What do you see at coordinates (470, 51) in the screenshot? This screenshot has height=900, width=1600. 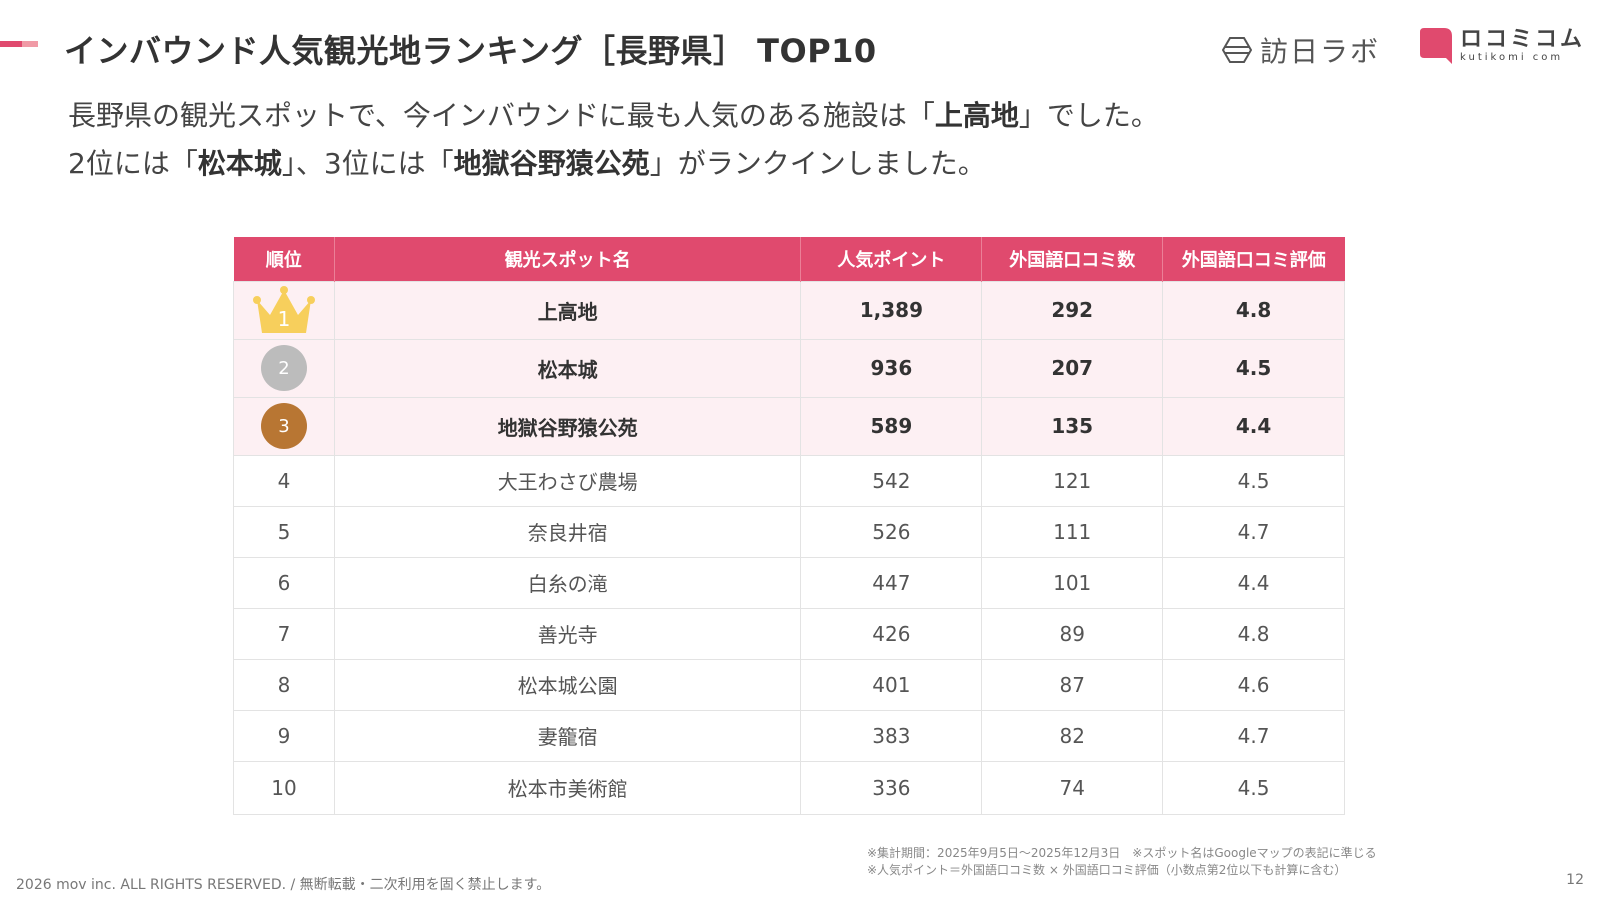 I see `page-title: インバウンド人気観光地ランキング［長野県］ TOP10` at bounding box center [470, 51].